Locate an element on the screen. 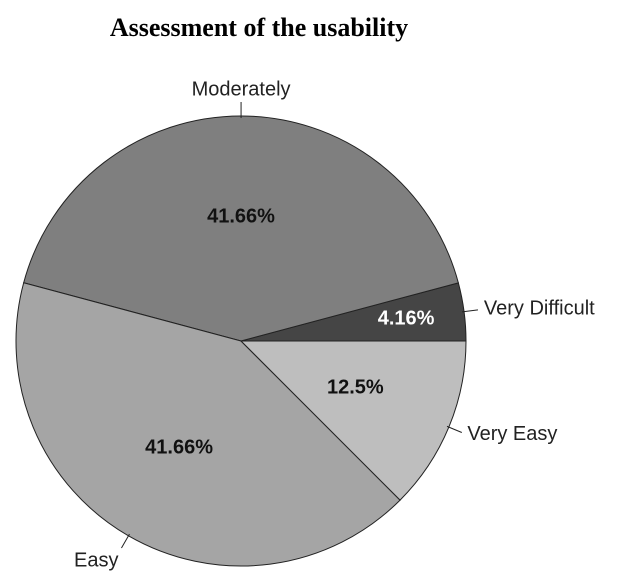 The image size is (626, 584). category-label: Very Difficult is located at coordinates (539, 308).